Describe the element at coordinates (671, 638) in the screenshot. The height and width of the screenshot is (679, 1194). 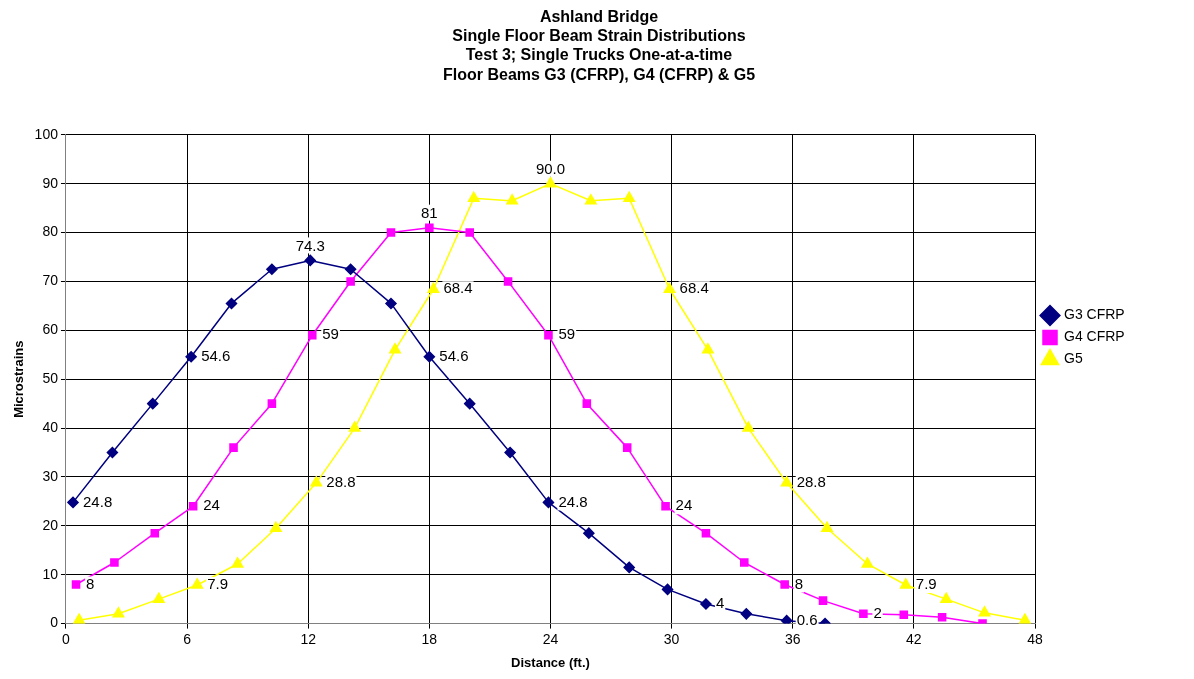
I see `x-tick-label: 30` at that location.